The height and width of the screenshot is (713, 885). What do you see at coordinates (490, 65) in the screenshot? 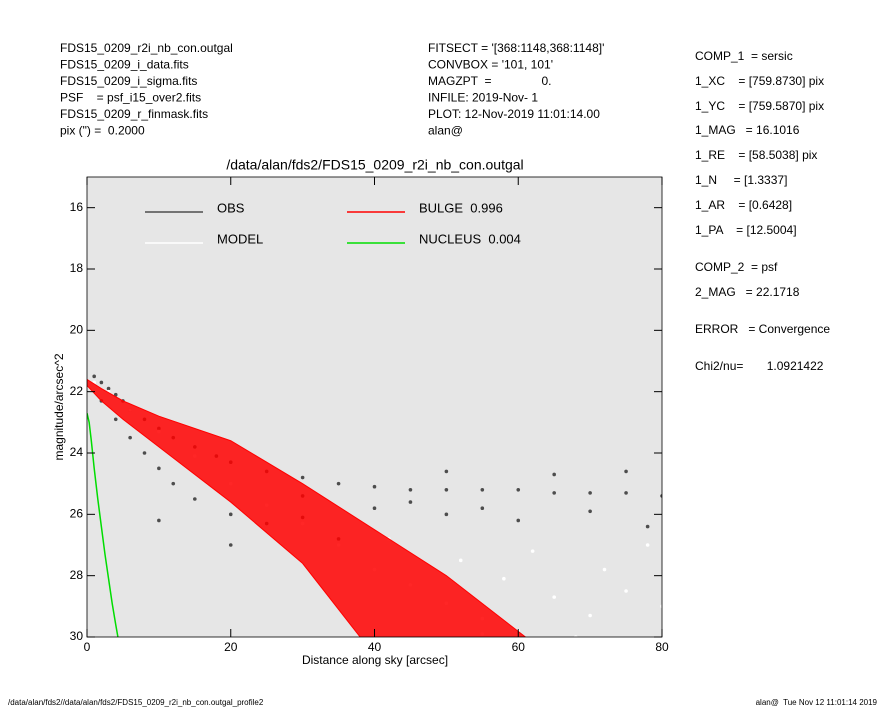
I see `header-middle-line: CONVBOX = '101, 101'` at bounding box center [490, 65].